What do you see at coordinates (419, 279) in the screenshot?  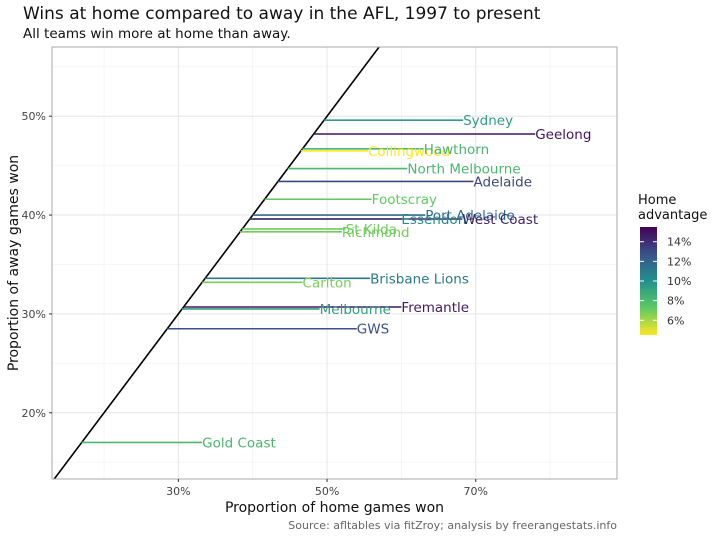 I see `team-label: Brisbane Lions` at bounding box center [419, 279].